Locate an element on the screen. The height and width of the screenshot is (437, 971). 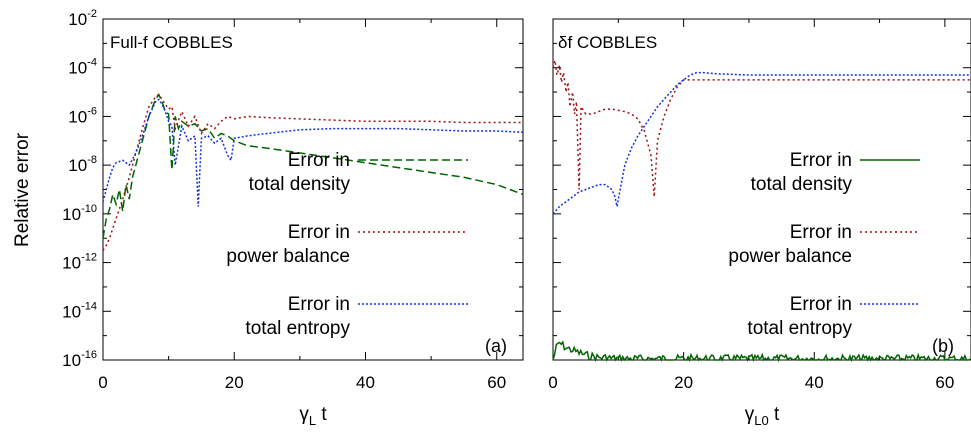
y-tick-label: 10⁻² is located at coordinates (82, 18).